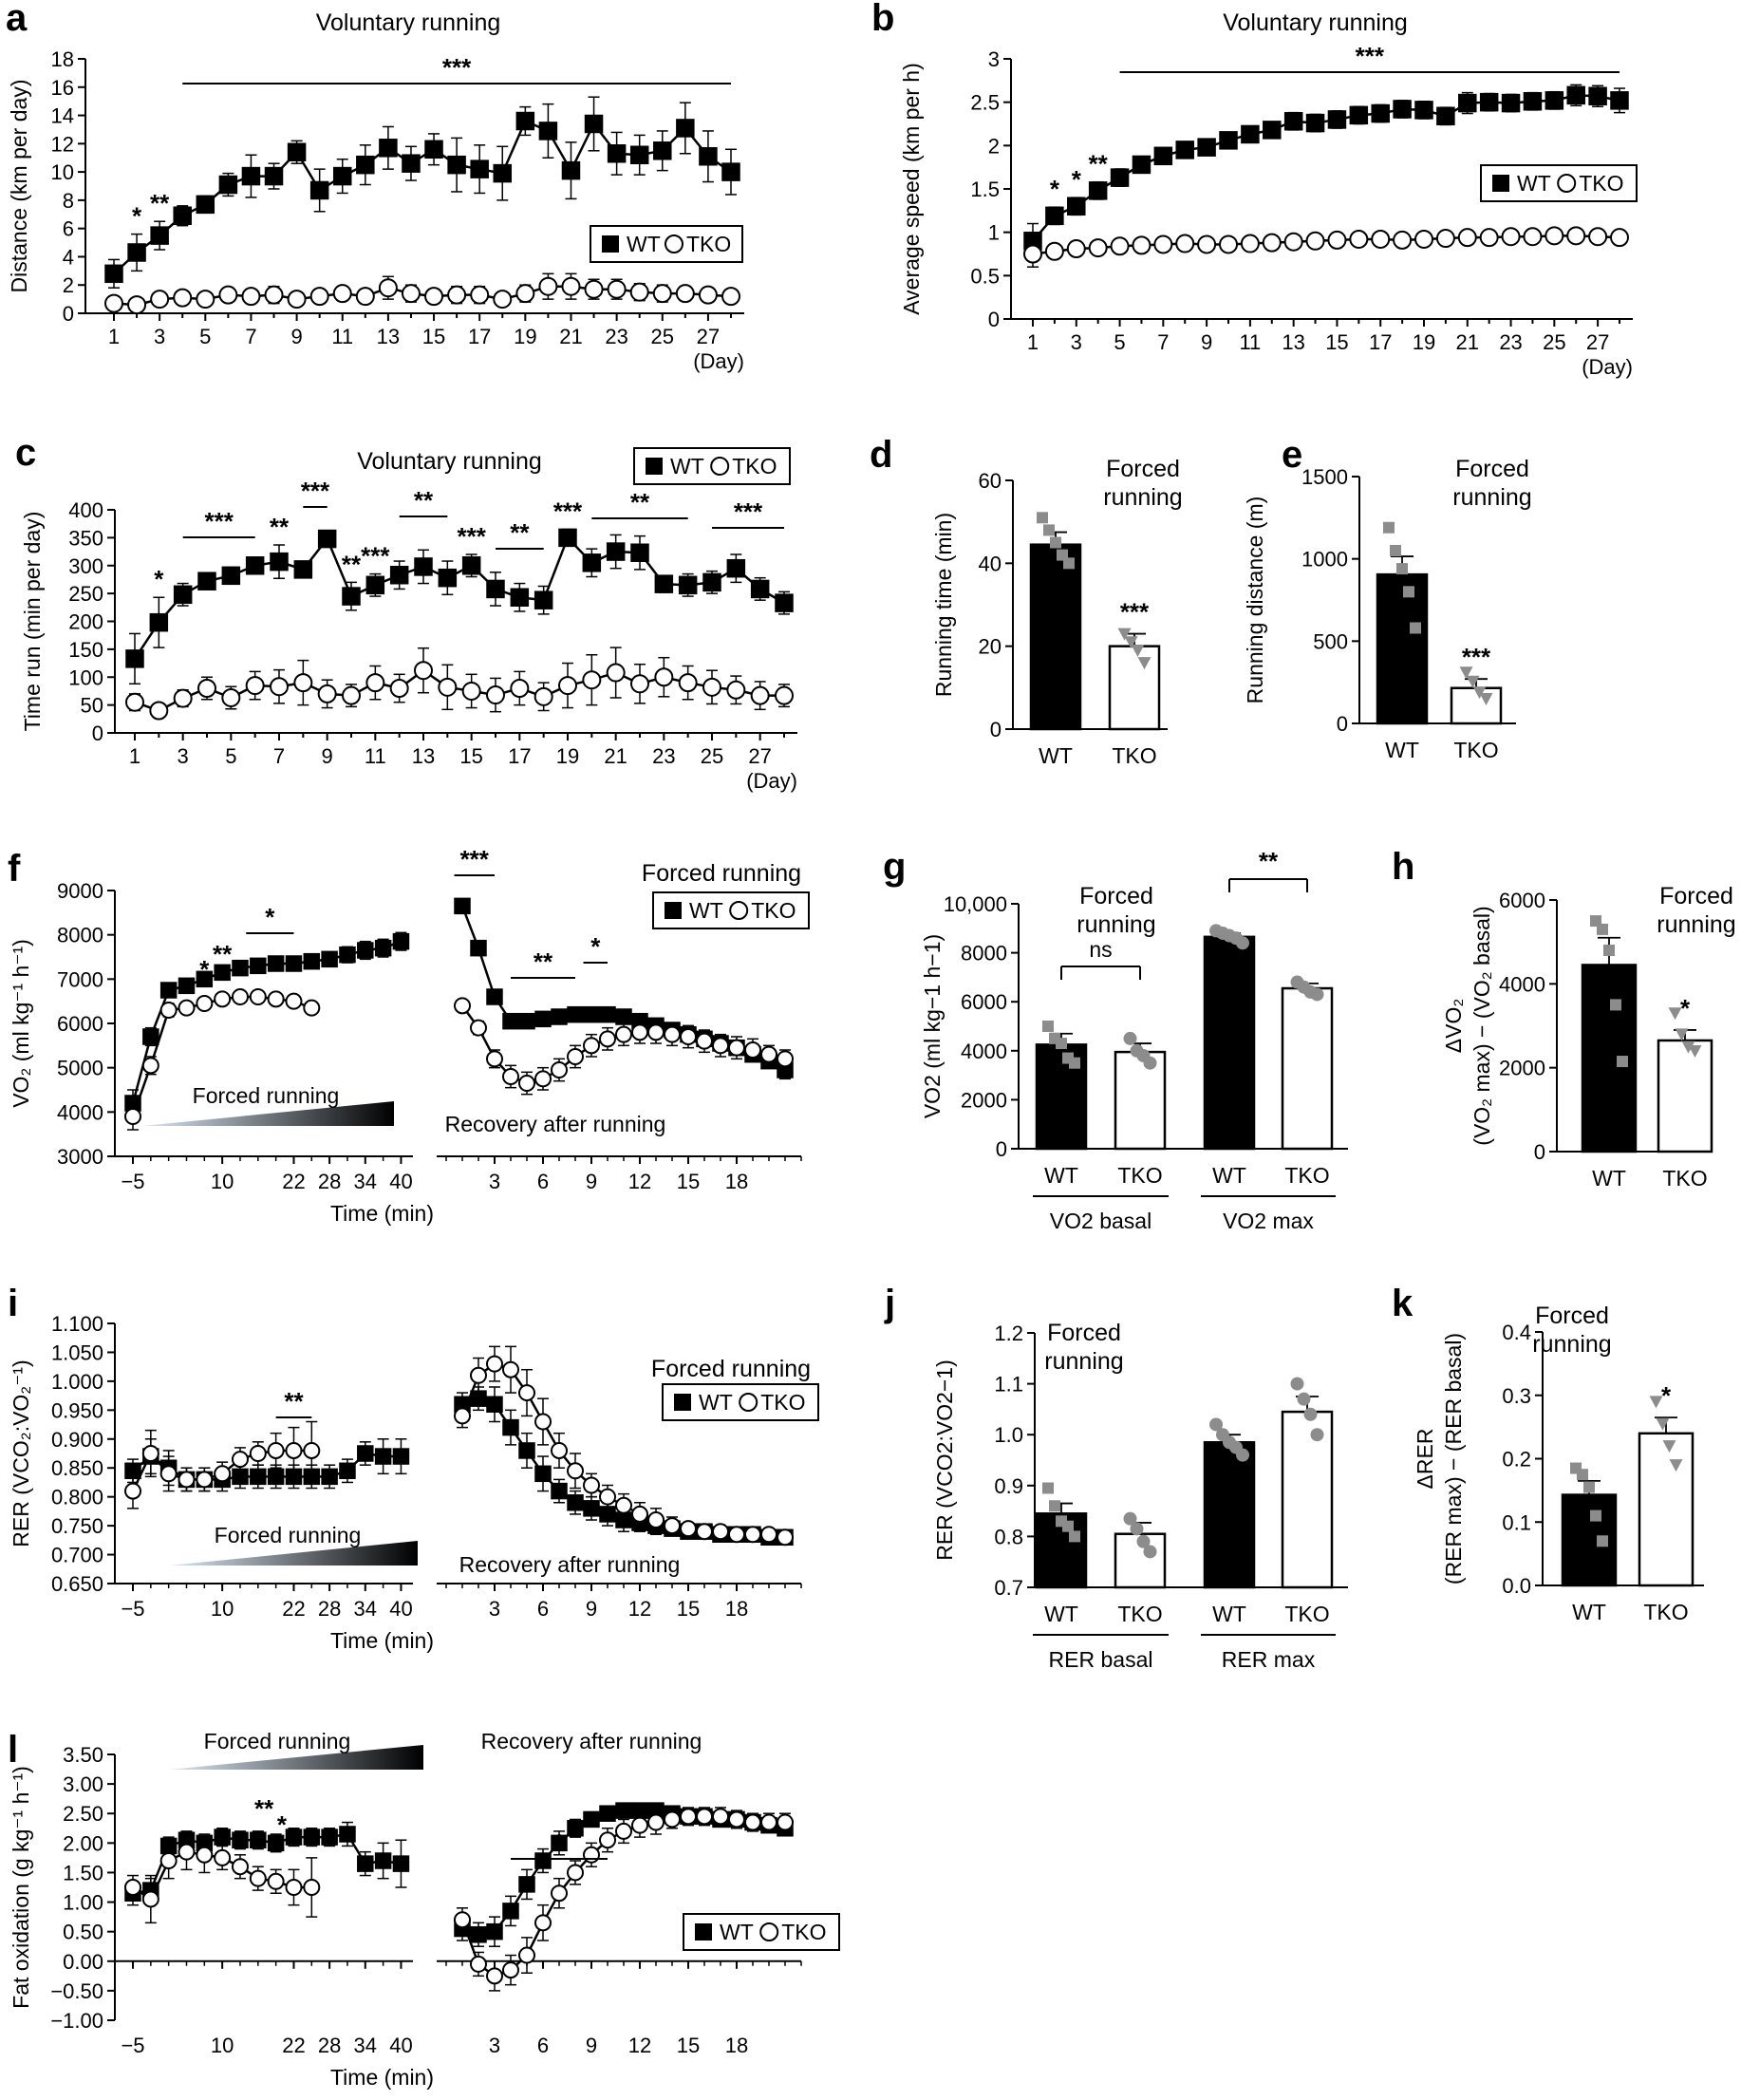 The width and height of the screenshot is (1760, 2100). I want to click on x-tick-label: 9, so click(296, 336).